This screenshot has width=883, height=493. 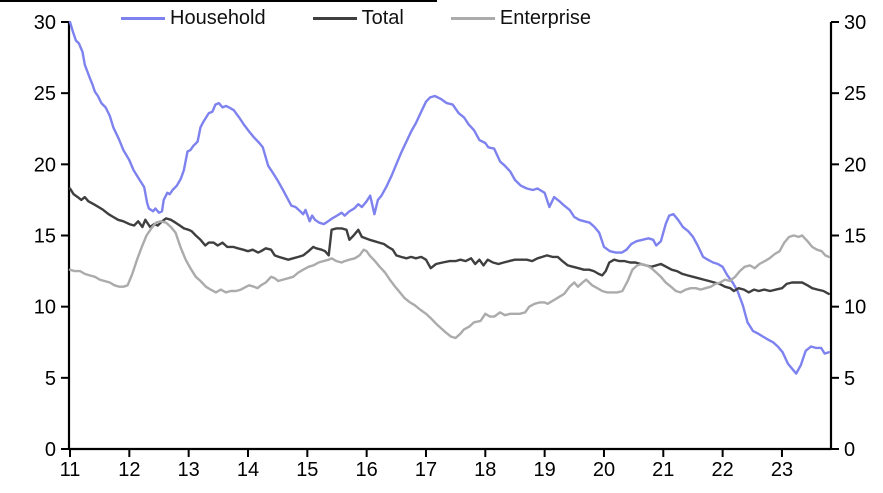 I want to click on x-axis-tick-label: 16, so click(x=367, y=470).